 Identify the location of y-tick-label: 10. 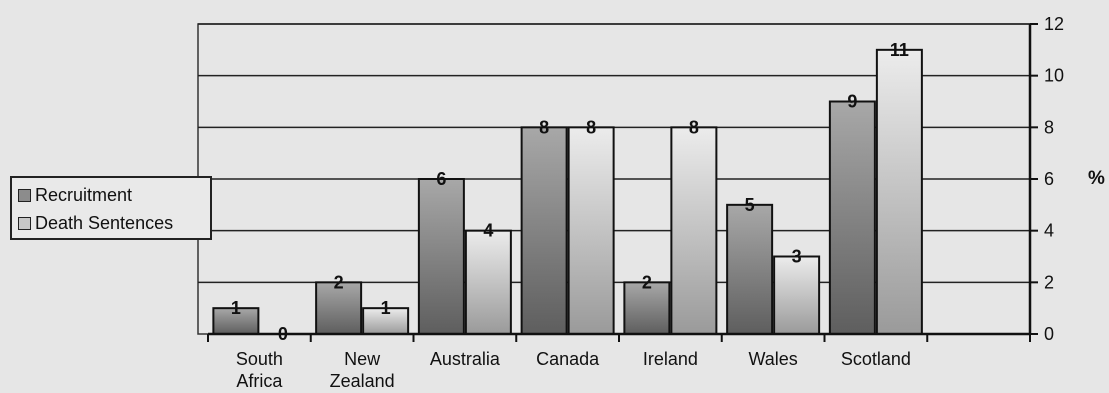
(1054, 76).